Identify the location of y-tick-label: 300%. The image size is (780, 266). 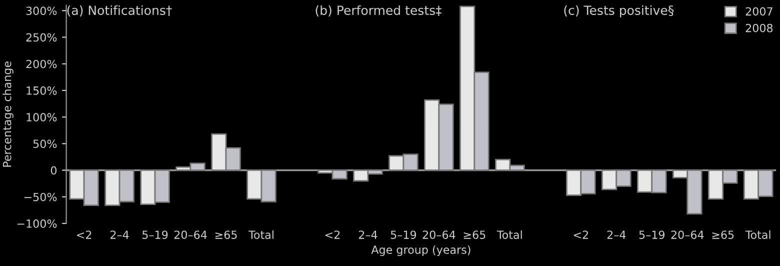
(41, 11).